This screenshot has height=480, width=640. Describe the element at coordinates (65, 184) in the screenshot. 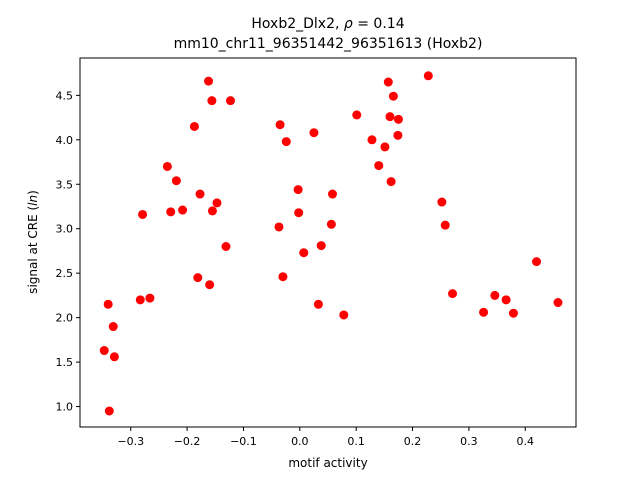

I see `y-tick-label-5: 3.5` at that location.